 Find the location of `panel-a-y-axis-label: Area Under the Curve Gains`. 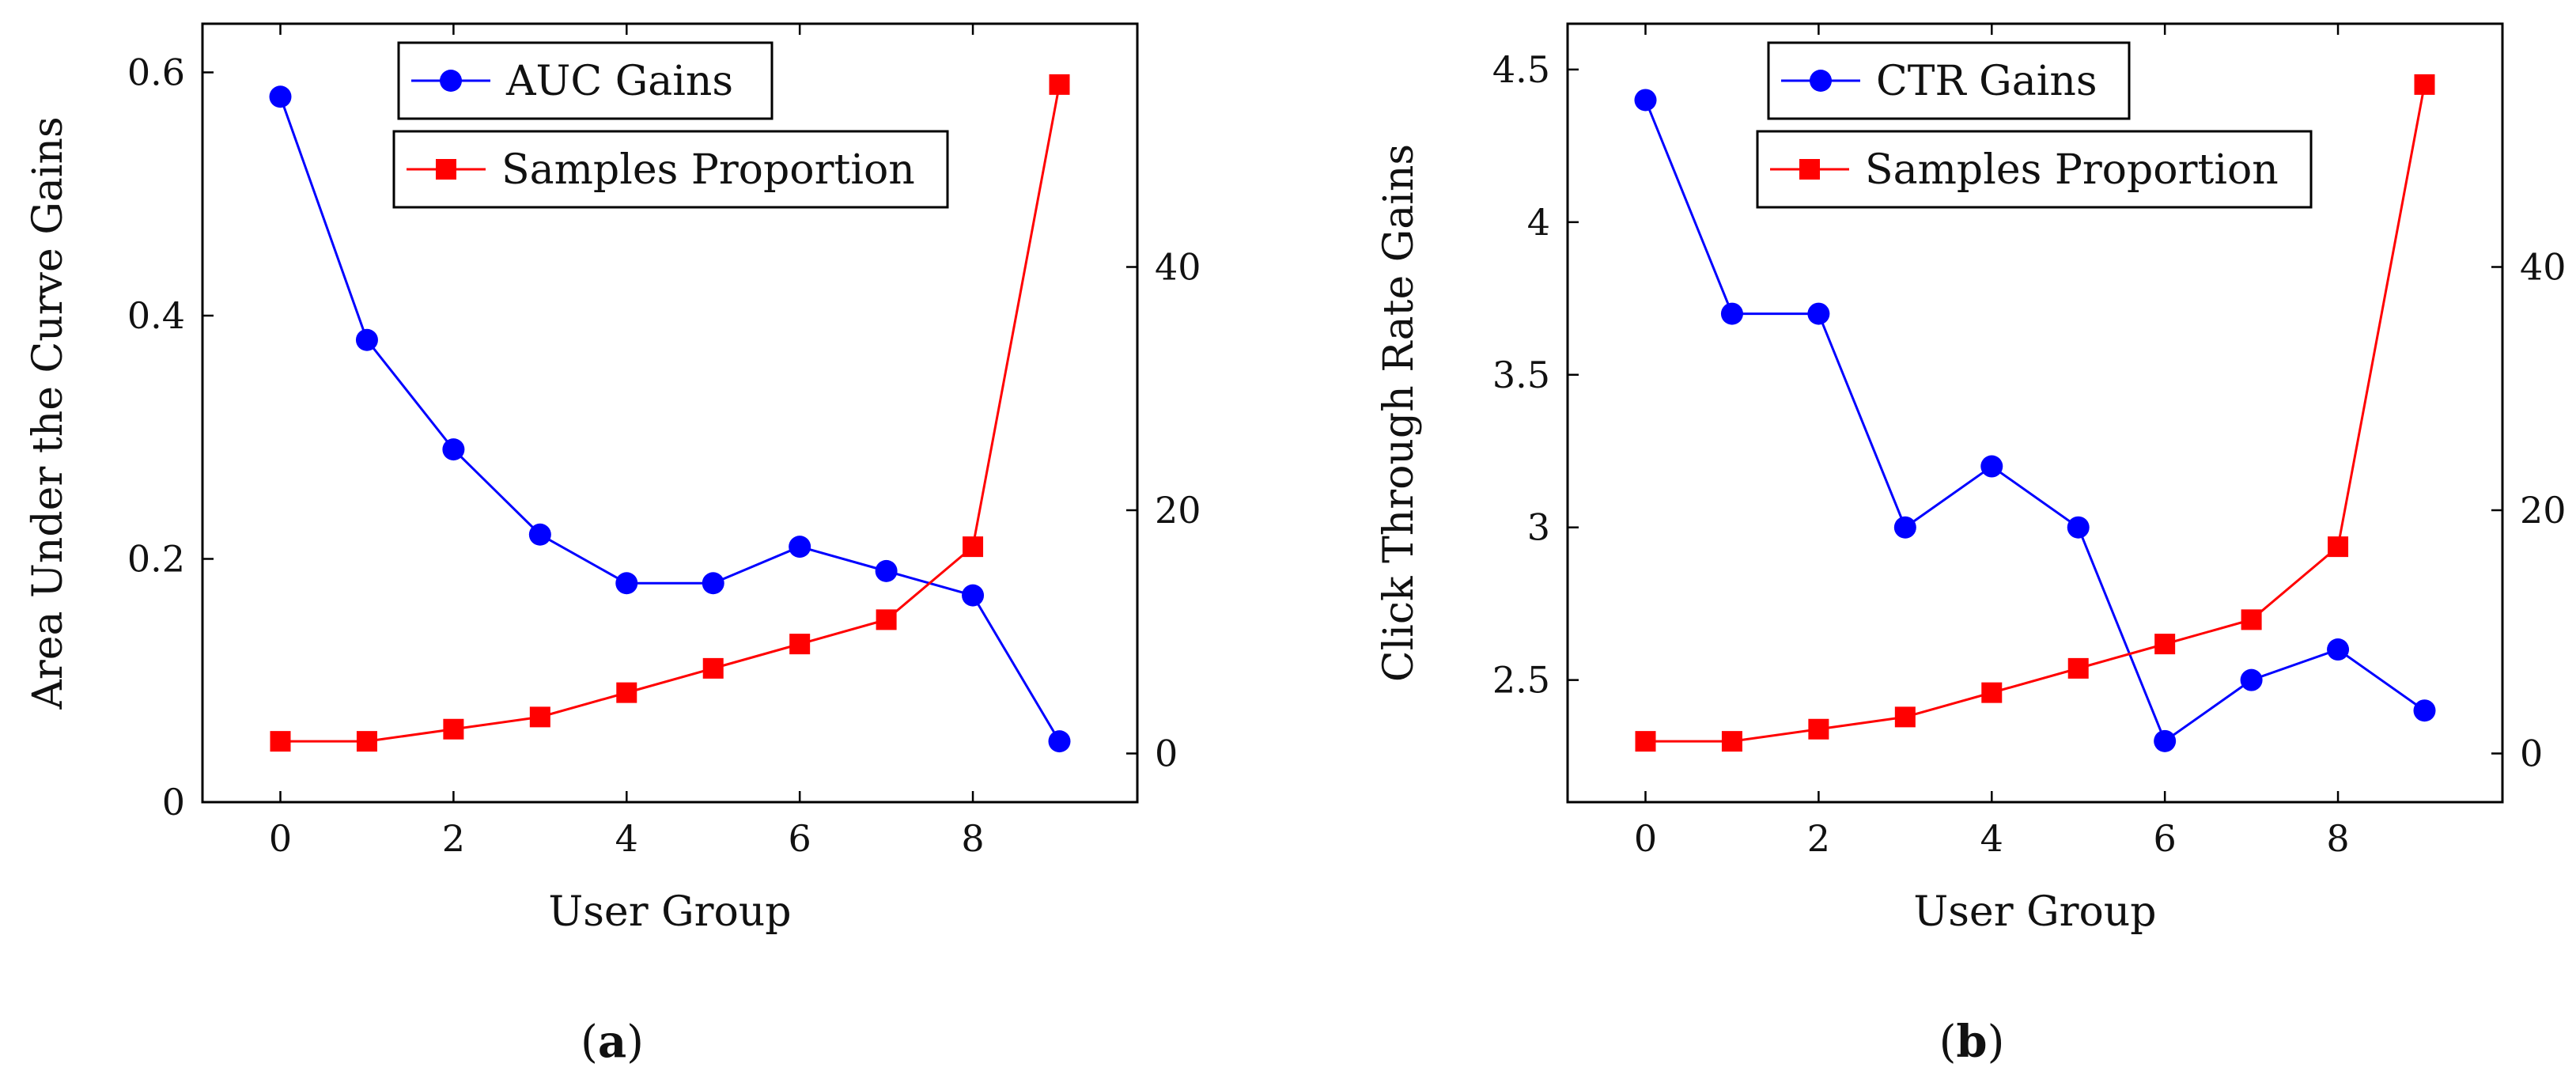

panel-a-y-axis-label: Area Under the Curve Gains is located at coordinates (48, 413).